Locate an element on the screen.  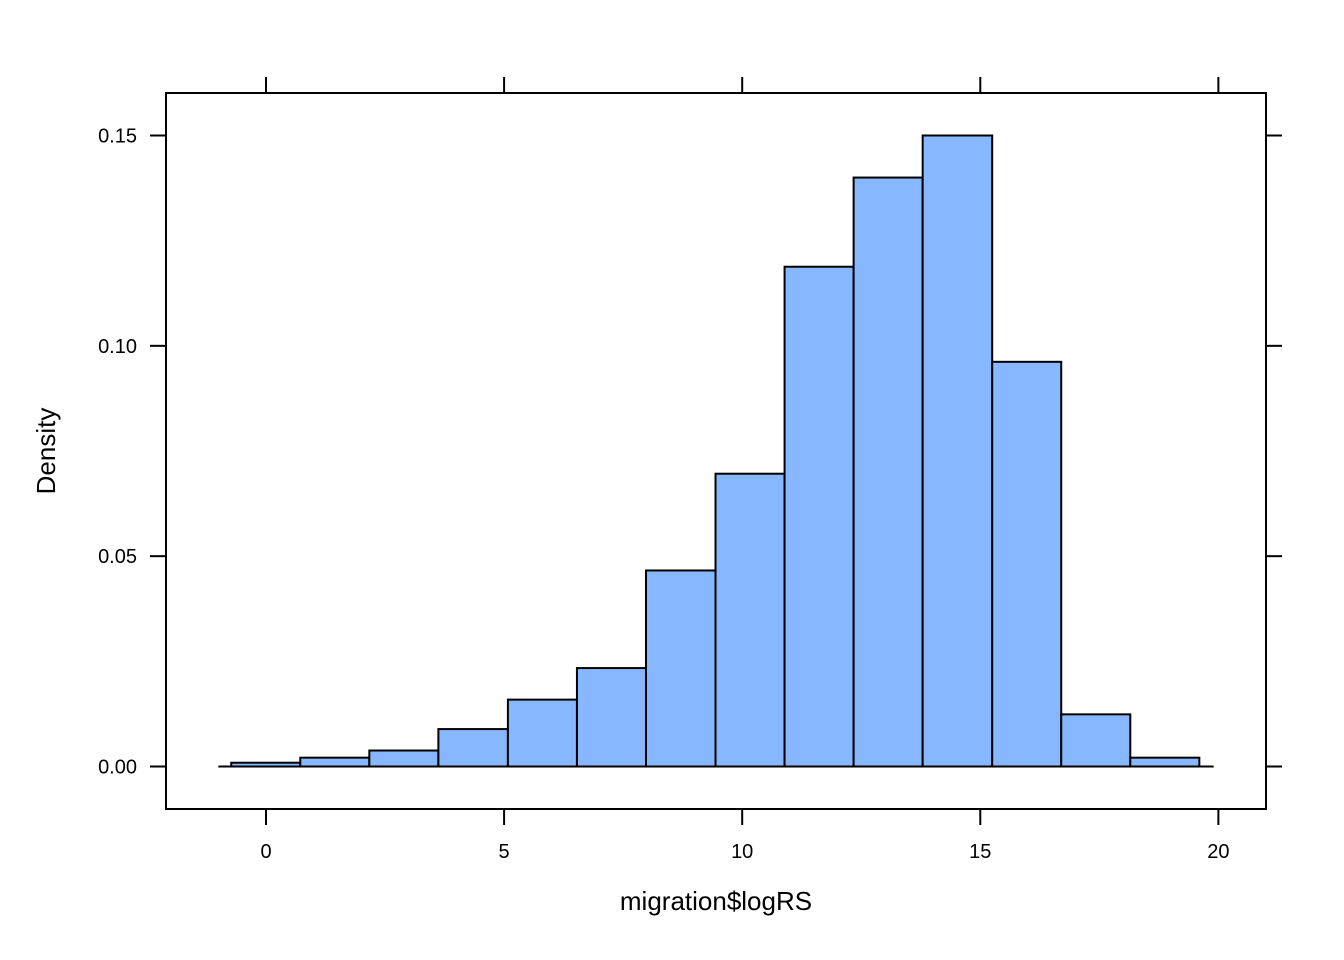
x-axis-title: migration$logRS is located at coordinates (716, 901).